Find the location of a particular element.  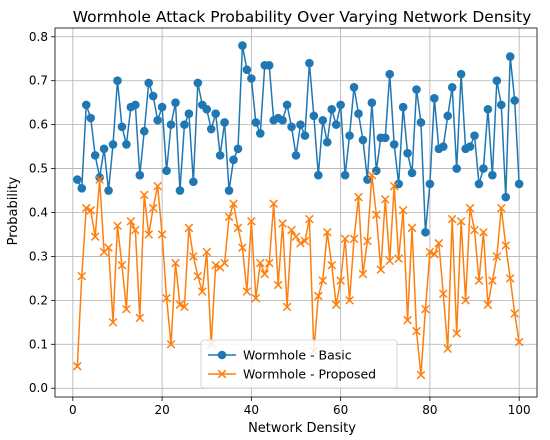

x-tick-label: 80 is located at coordinates (429, 410).